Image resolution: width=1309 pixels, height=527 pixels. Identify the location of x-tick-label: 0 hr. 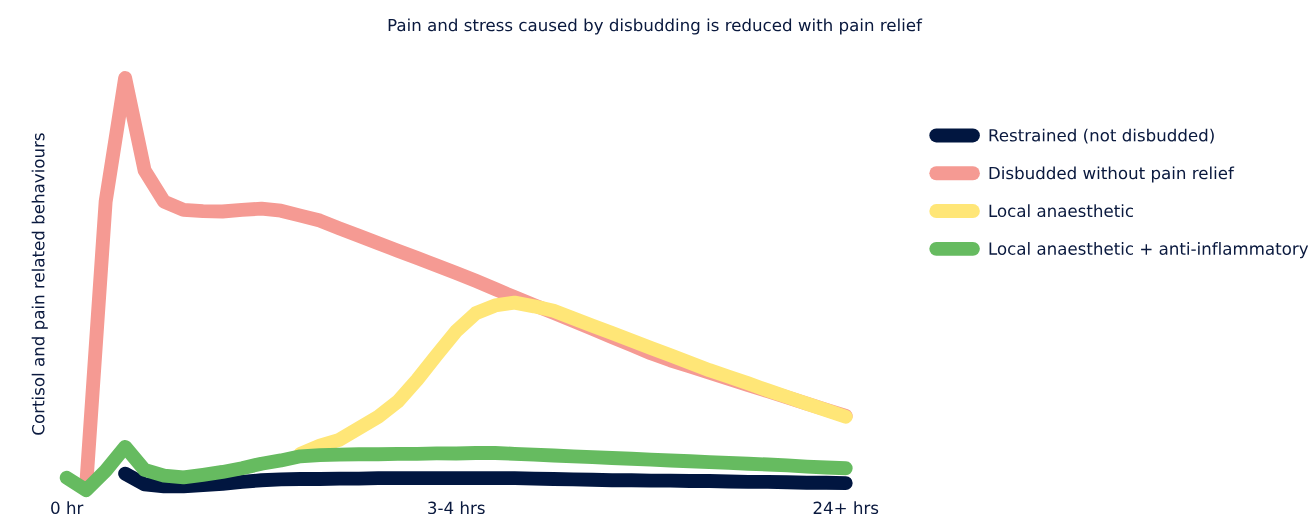
(67, 508).